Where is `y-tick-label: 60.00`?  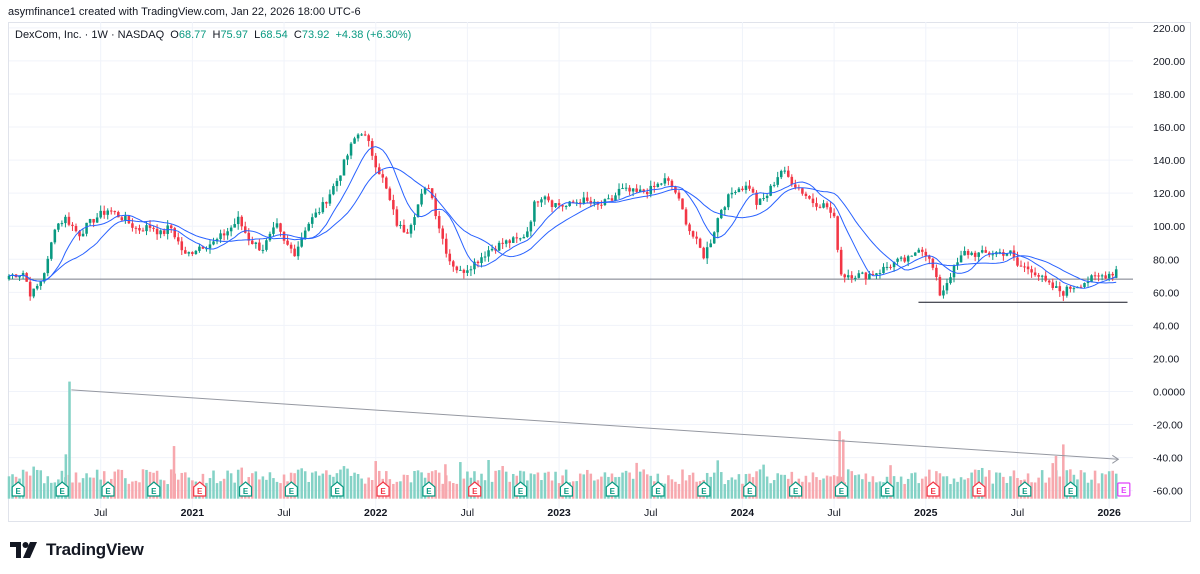
y-tick-label: 60.00 is located at coordinates (1166, 293).